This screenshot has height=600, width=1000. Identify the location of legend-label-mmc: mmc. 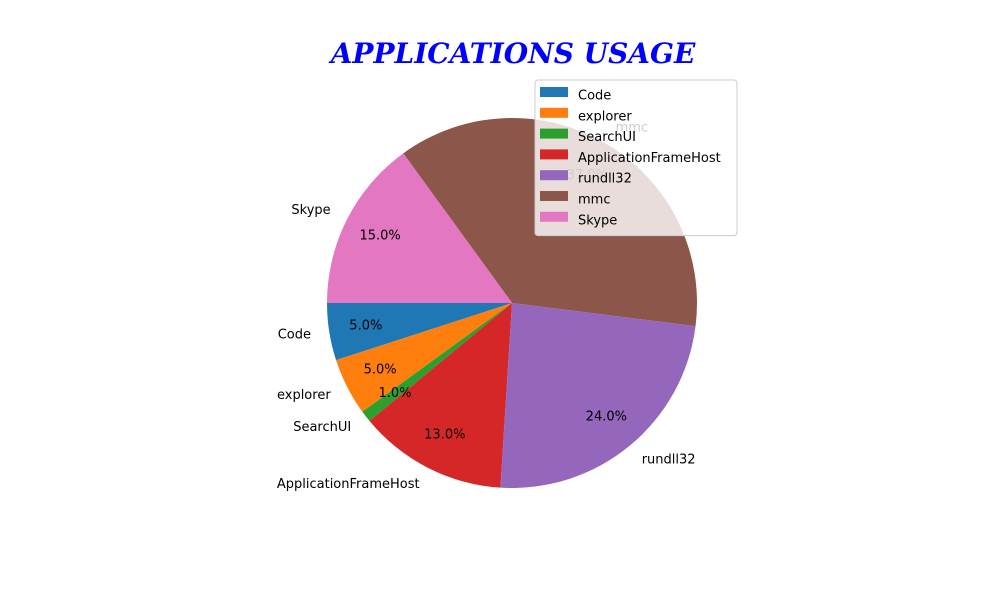
(594, 200).